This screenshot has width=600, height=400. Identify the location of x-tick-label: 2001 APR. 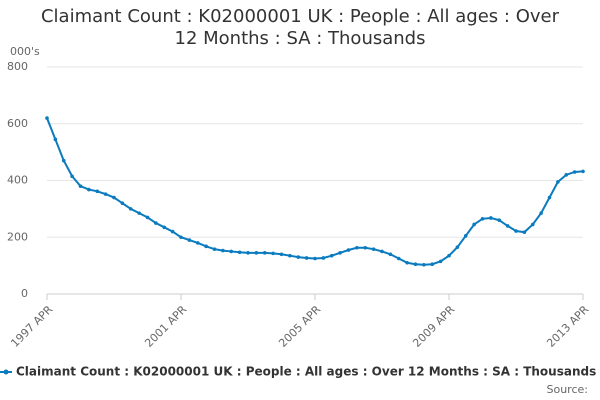
(165, 326).